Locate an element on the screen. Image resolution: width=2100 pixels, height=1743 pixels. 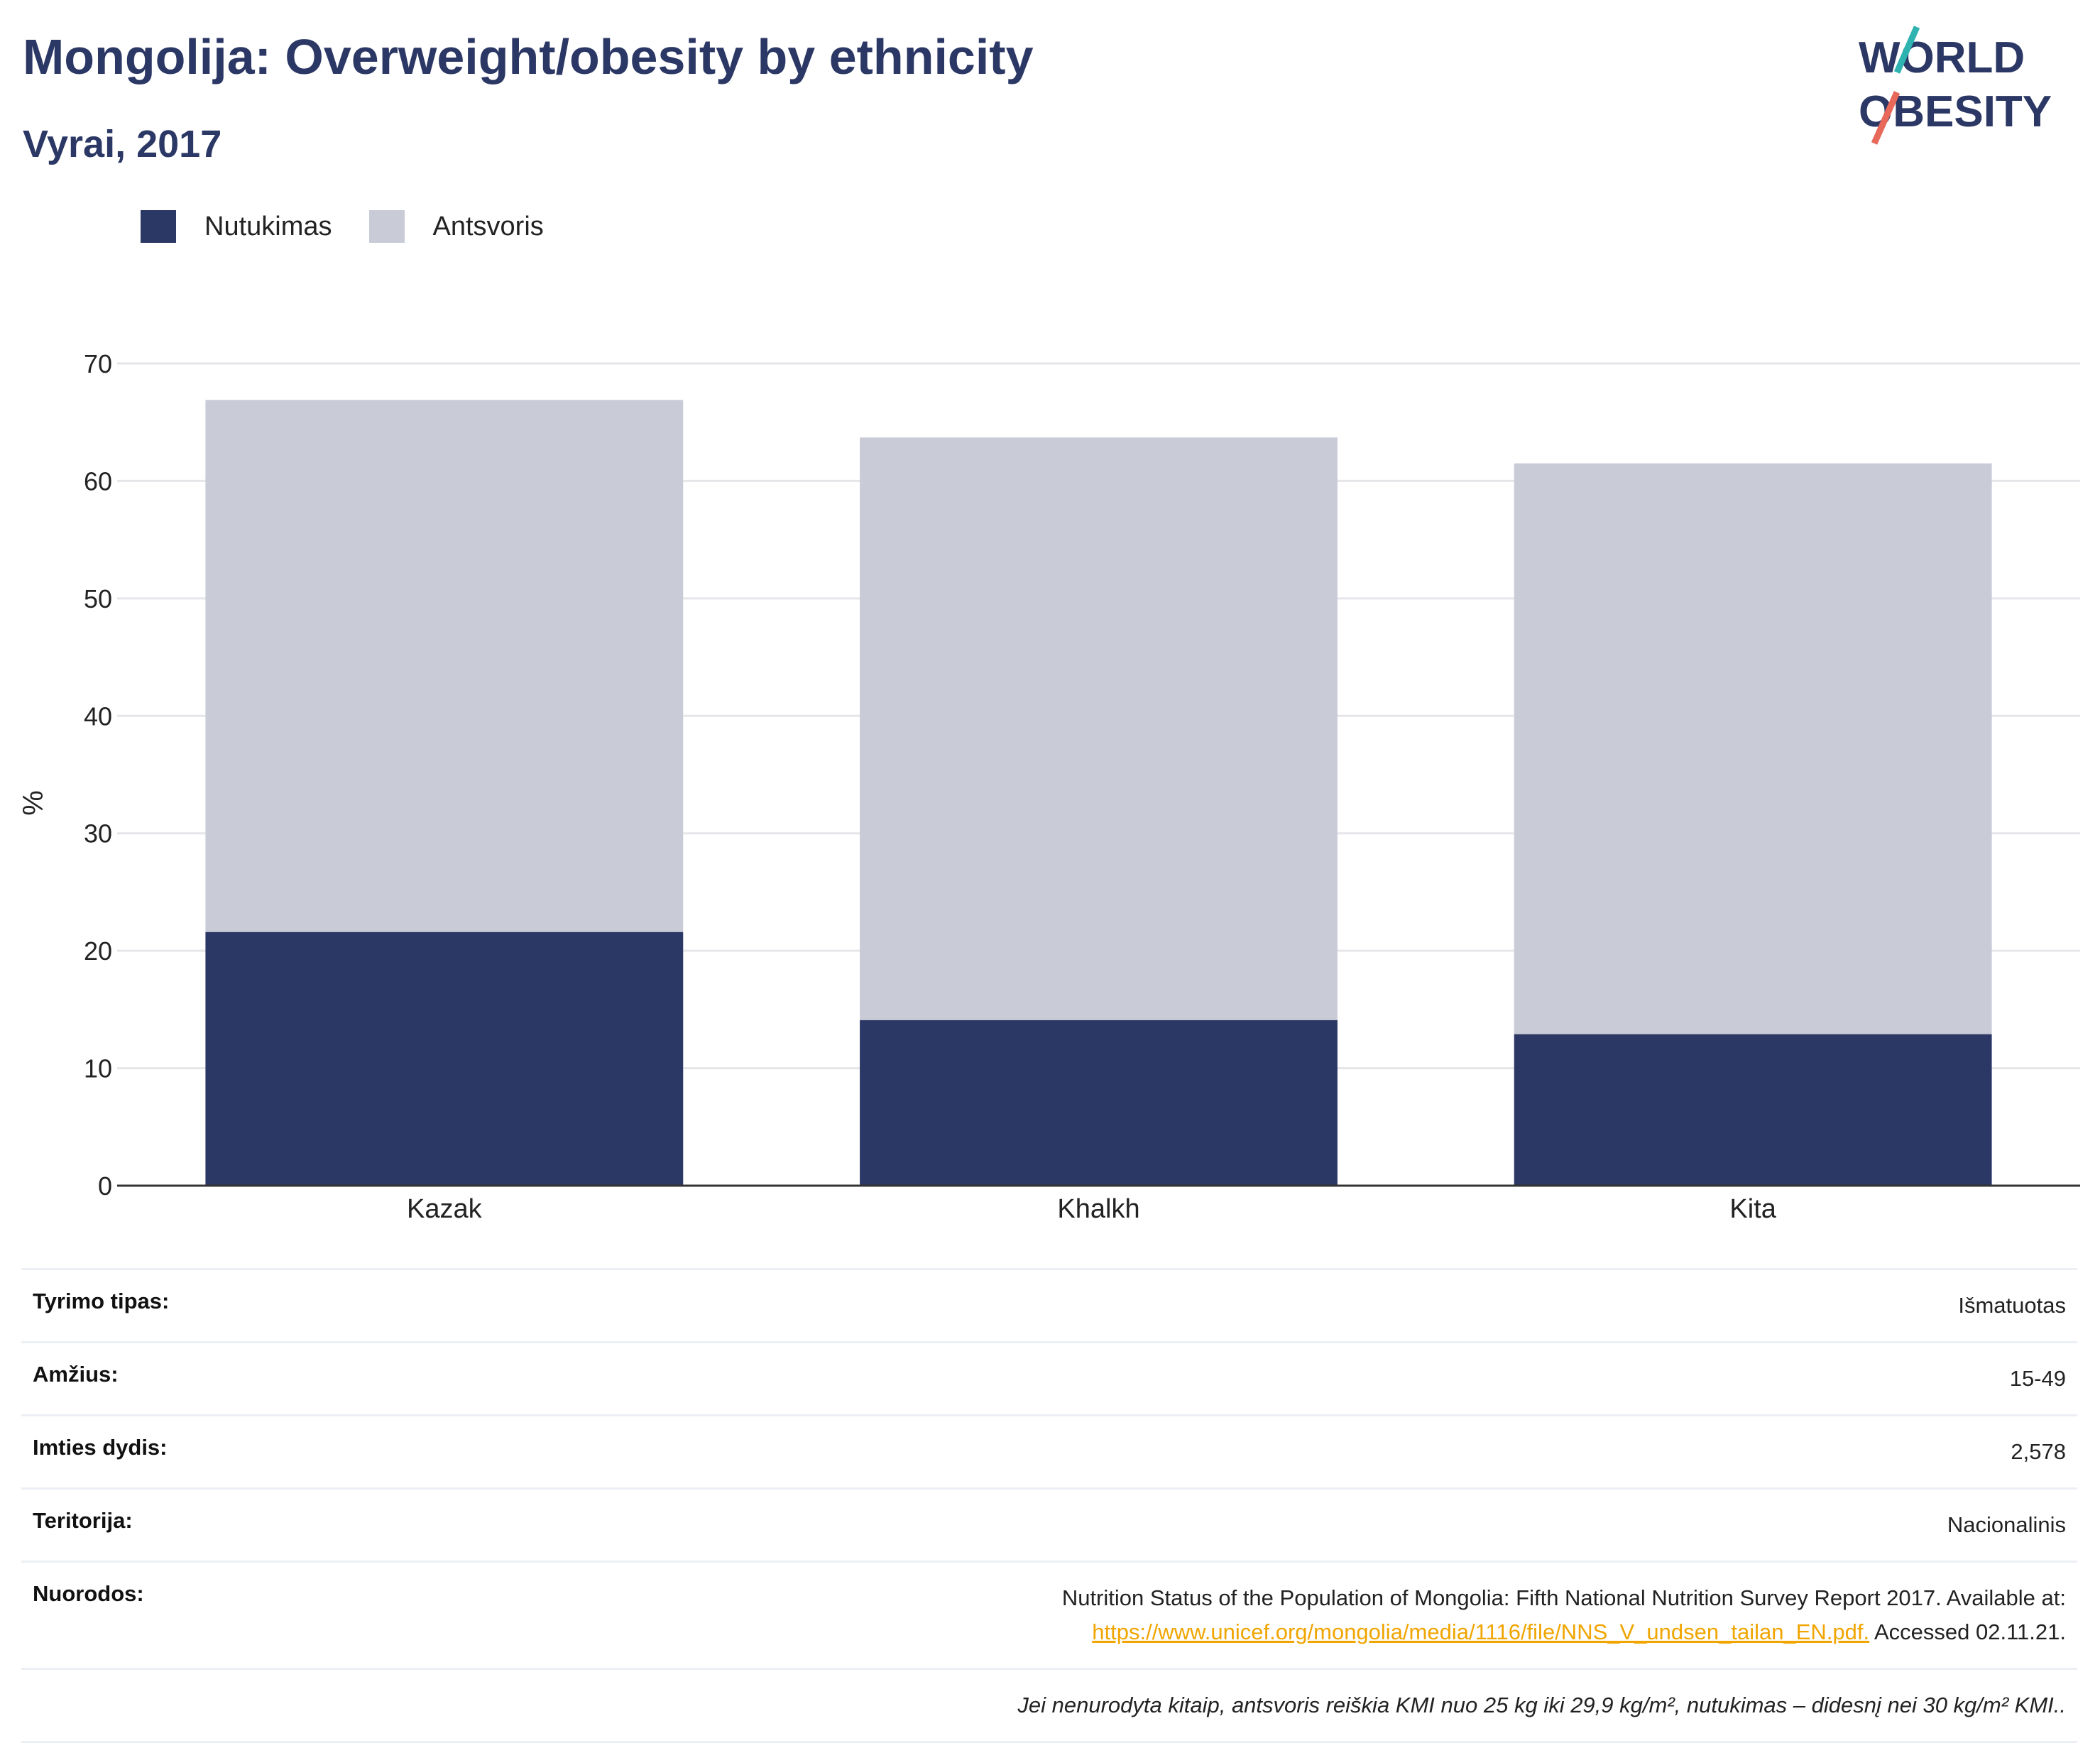
info-row-survey-type: Tyrimo tipas: Išmatuotas is located at coordinates (1049, 1306).